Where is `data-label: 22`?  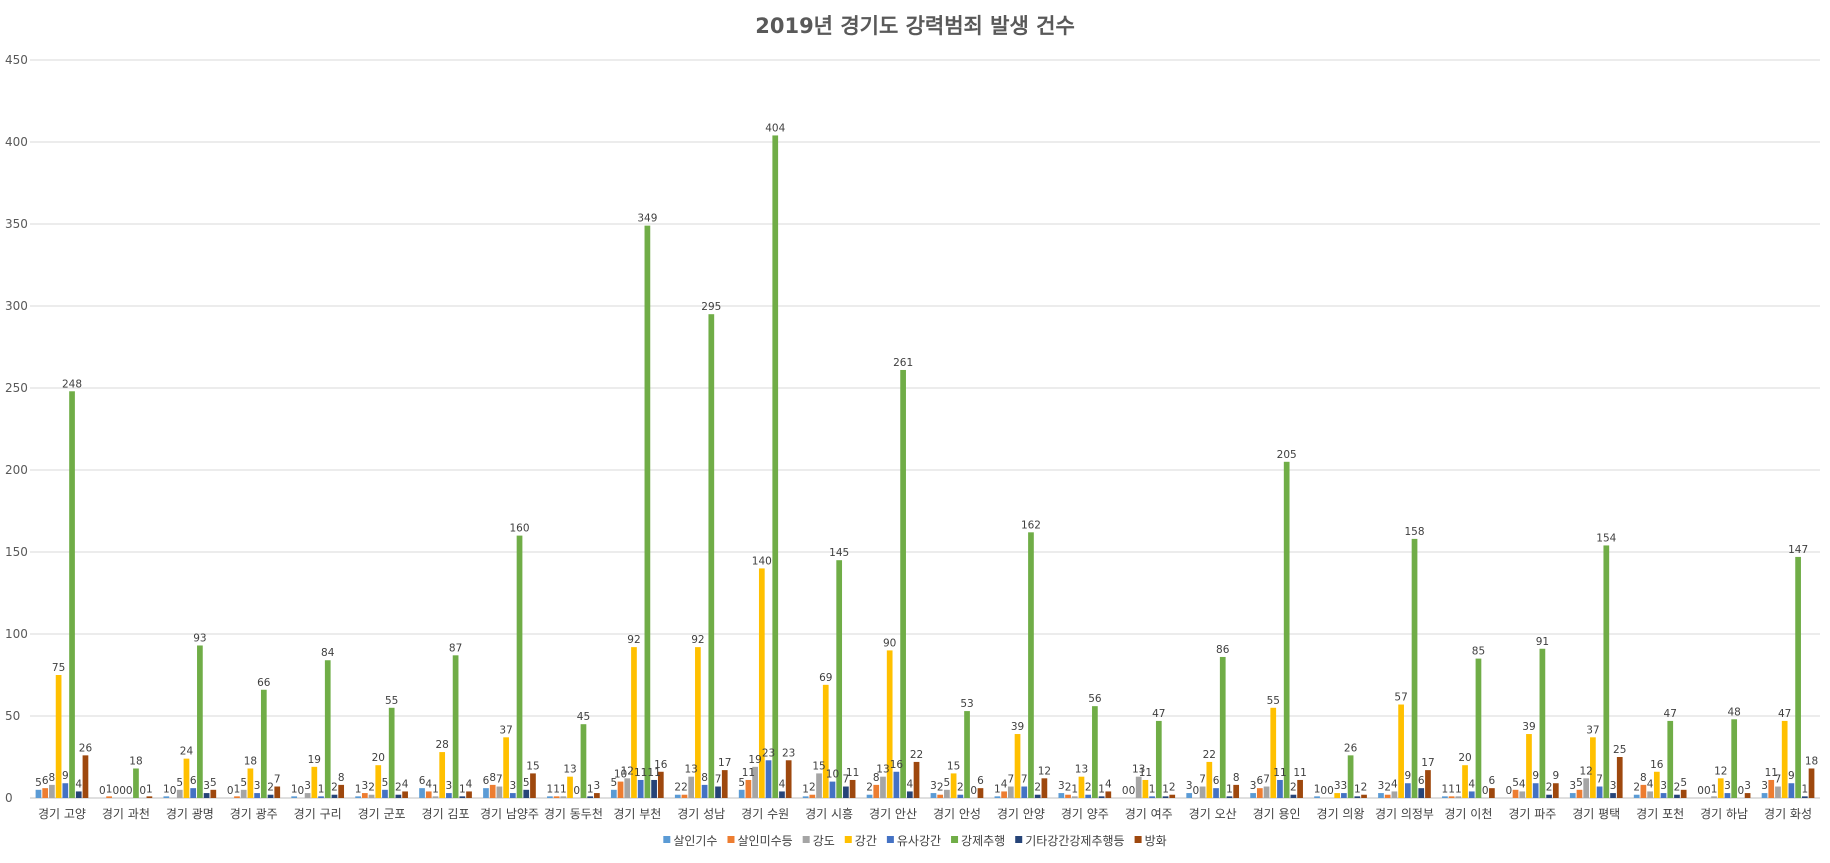
data-label: 22 is located at coordinates (916, 755).